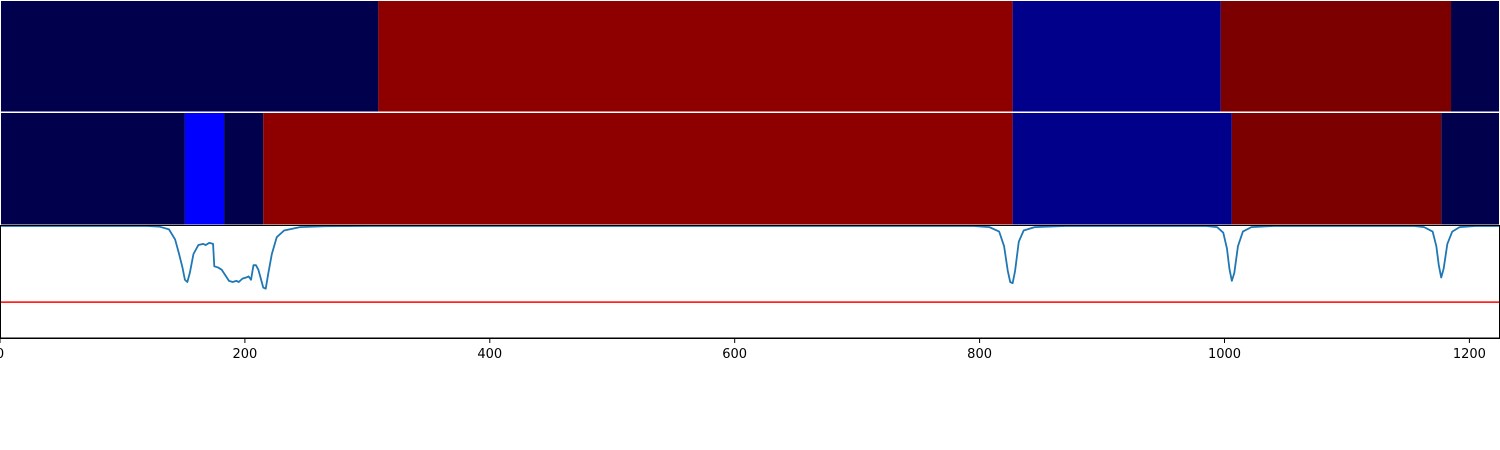 The height and width of the screenshot is (450, 1500). What do you see at coordinates (750, 350) in the screenshot?
I see `x-axis: 0 200 400 600 800 1000 1200` at bounding box center [750, 350].